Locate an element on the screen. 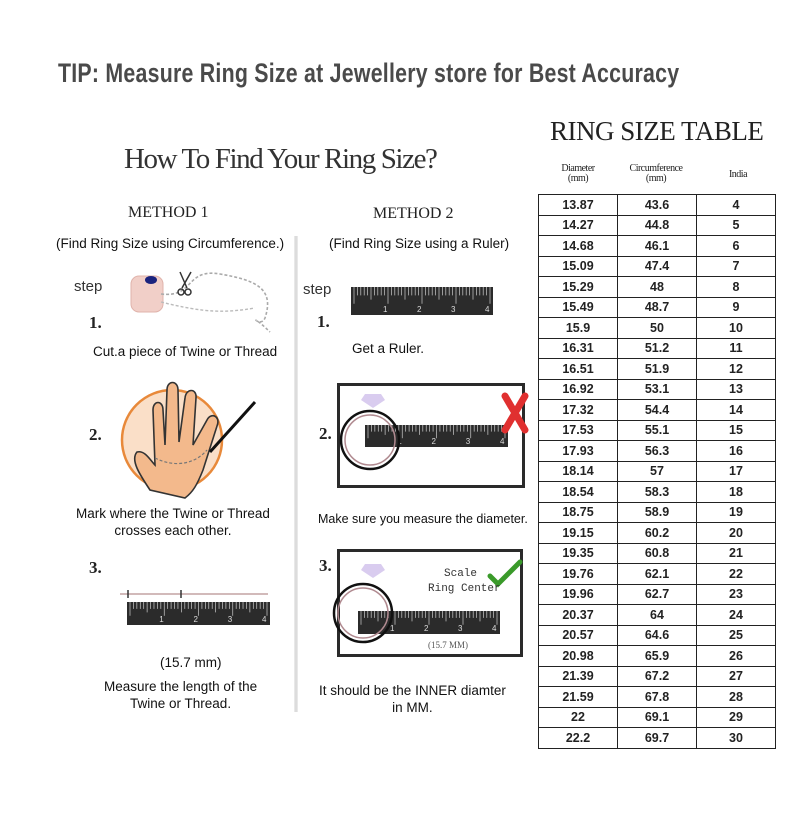  cell-india: 14 is located at coordinates (736, 410).